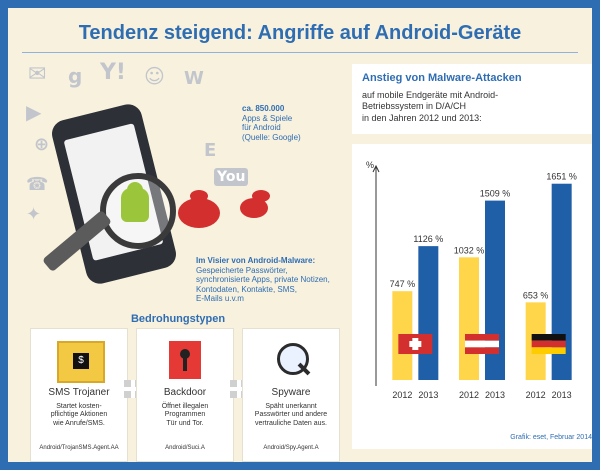  What do you see at coordinates (231, 177) in the screenshot?
I see `social-icons-background: You` at bounding box center [231, 177].